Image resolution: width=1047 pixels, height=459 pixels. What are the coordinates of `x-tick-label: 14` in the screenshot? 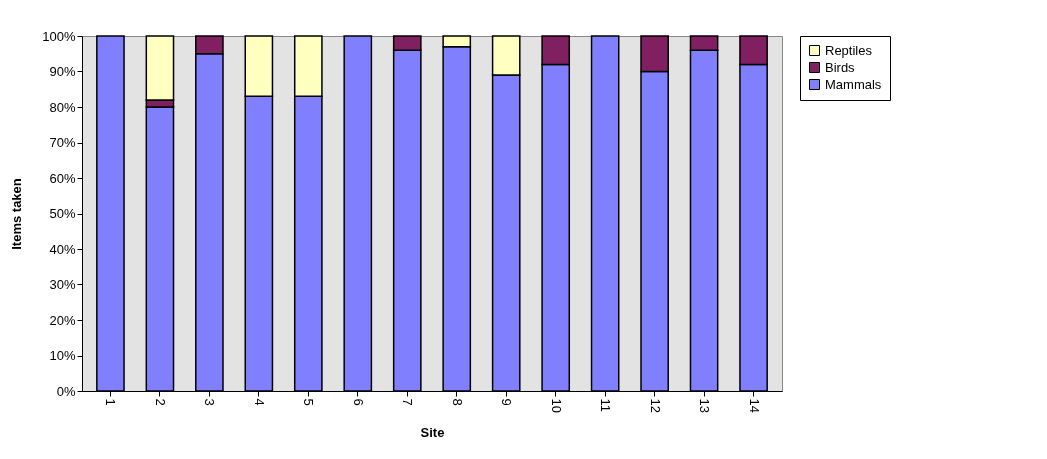 It's located at (754, 405).